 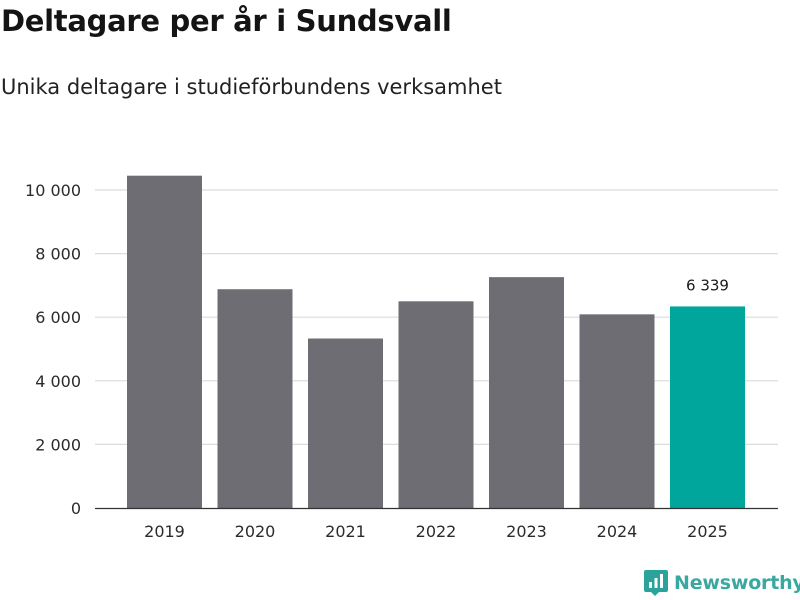 I want to click on bar-2024, so click(x=617, y=411).